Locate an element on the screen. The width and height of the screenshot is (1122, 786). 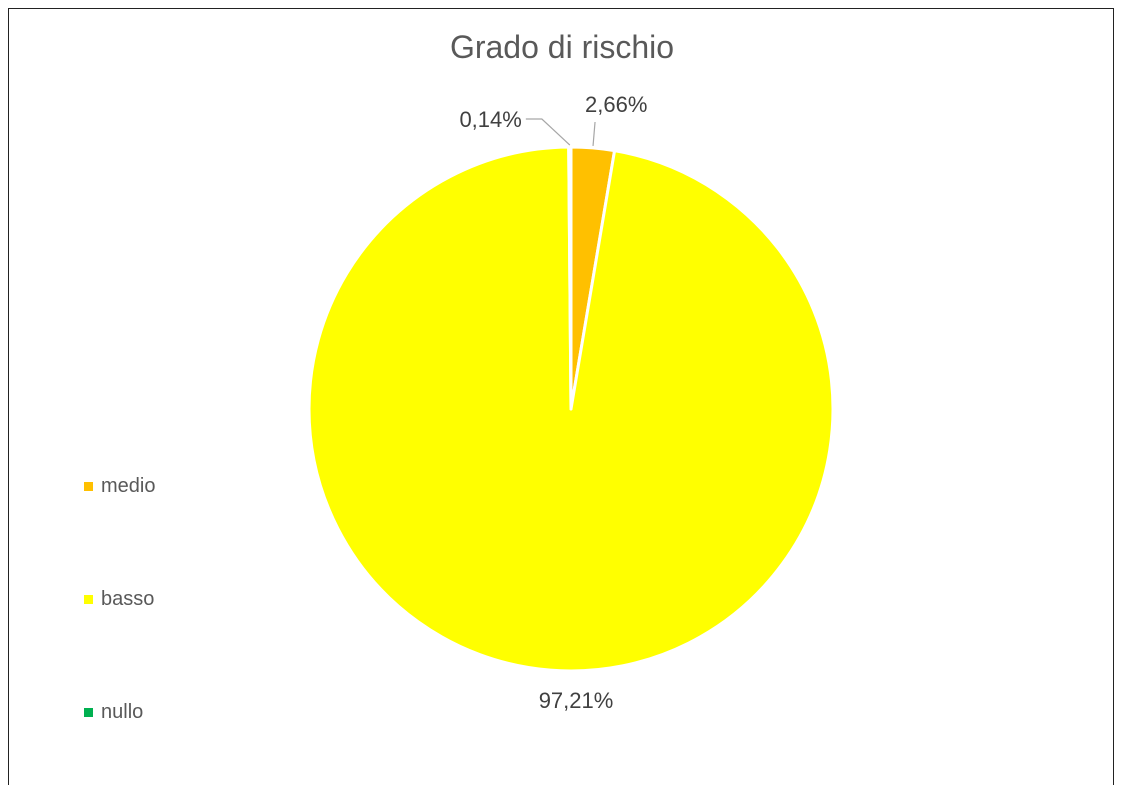
data-label-basso: 97,21% is located at coordinates (576, 700).